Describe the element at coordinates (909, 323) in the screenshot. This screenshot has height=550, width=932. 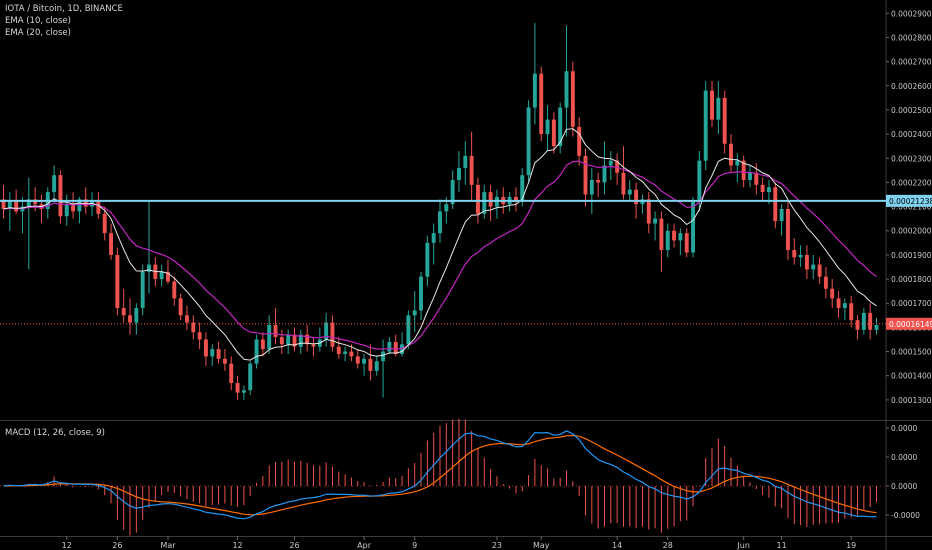
I see `last-price-tag` at that location.